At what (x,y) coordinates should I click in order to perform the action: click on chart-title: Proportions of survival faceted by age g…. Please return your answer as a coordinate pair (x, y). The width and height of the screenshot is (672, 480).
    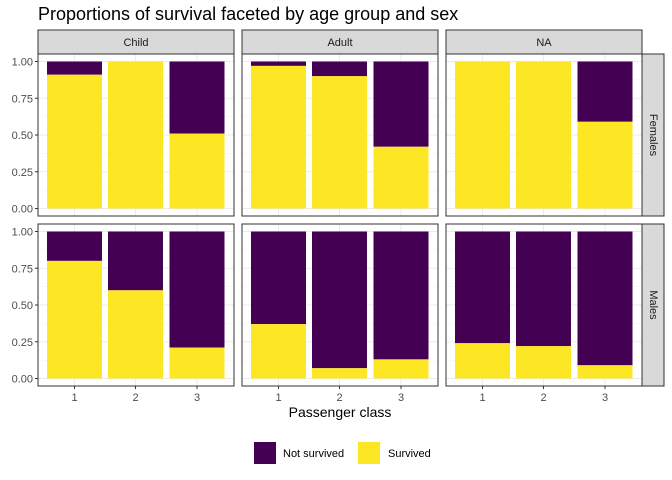
    Looking at the image, I should click on (248, 14).